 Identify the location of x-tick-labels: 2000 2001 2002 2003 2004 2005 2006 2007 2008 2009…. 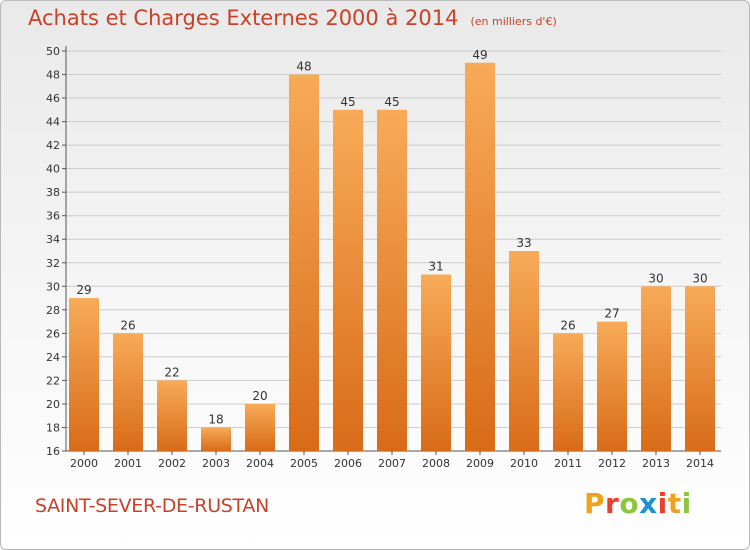
(392, 460).